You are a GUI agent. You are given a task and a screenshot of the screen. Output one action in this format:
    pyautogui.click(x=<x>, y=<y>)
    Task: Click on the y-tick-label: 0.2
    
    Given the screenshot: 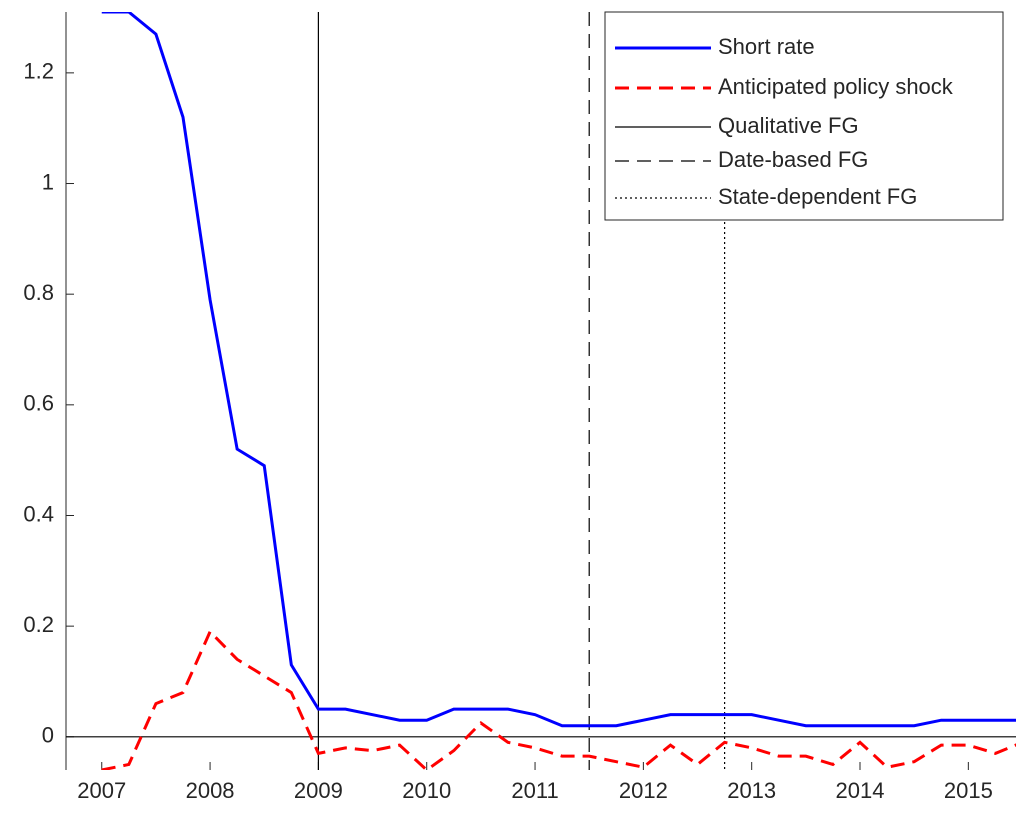 What is the action you would take?
    pyautogui.click(x=38, y=624)
    